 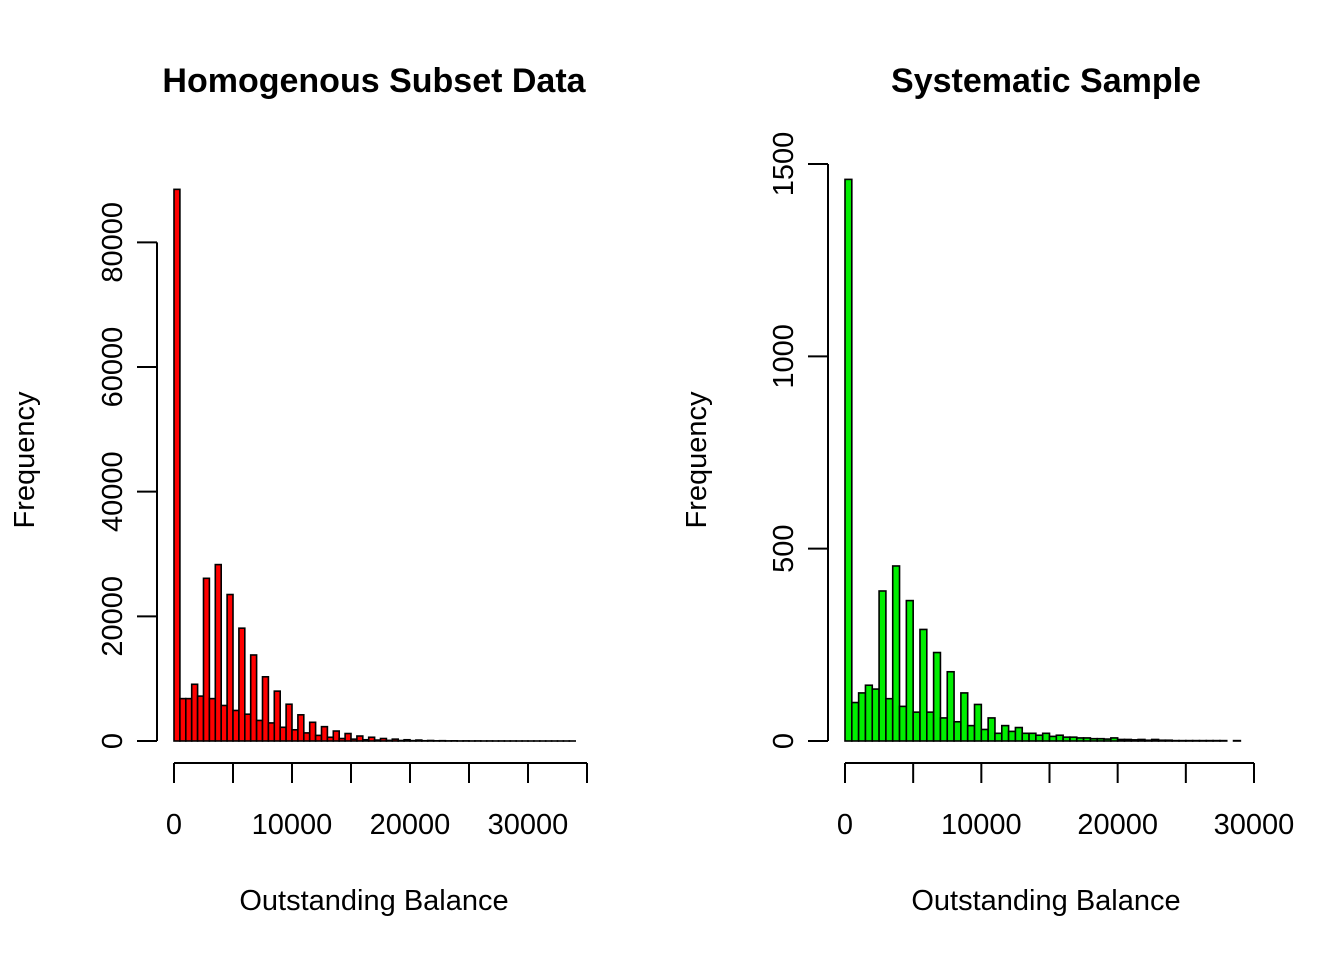 I want to click on chart-title: Systematic Sample, so click(x=1046, y=81).